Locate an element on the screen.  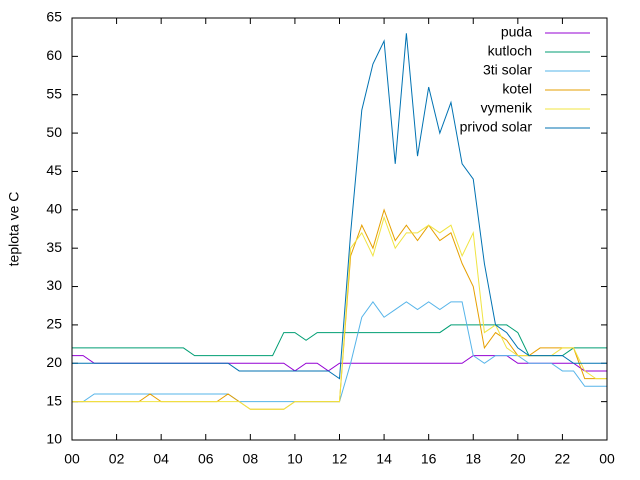
legend-label: kutloch is located at coordinates (510, 51).